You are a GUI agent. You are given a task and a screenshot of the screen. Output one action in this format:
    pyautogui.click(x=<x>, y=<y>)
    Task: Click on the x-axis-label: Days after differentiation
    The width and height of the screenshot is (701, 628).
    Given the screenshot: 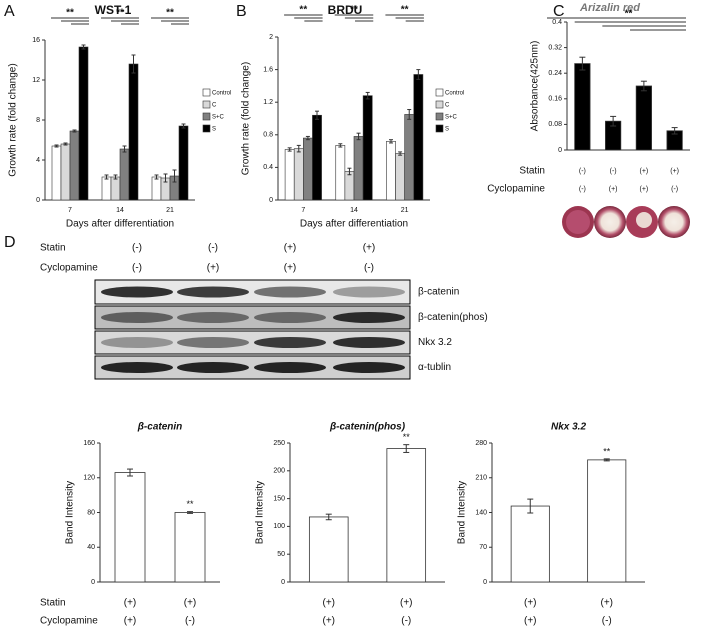 What is the action you would take?
    pyautogui.click(x=120, y=224)
    